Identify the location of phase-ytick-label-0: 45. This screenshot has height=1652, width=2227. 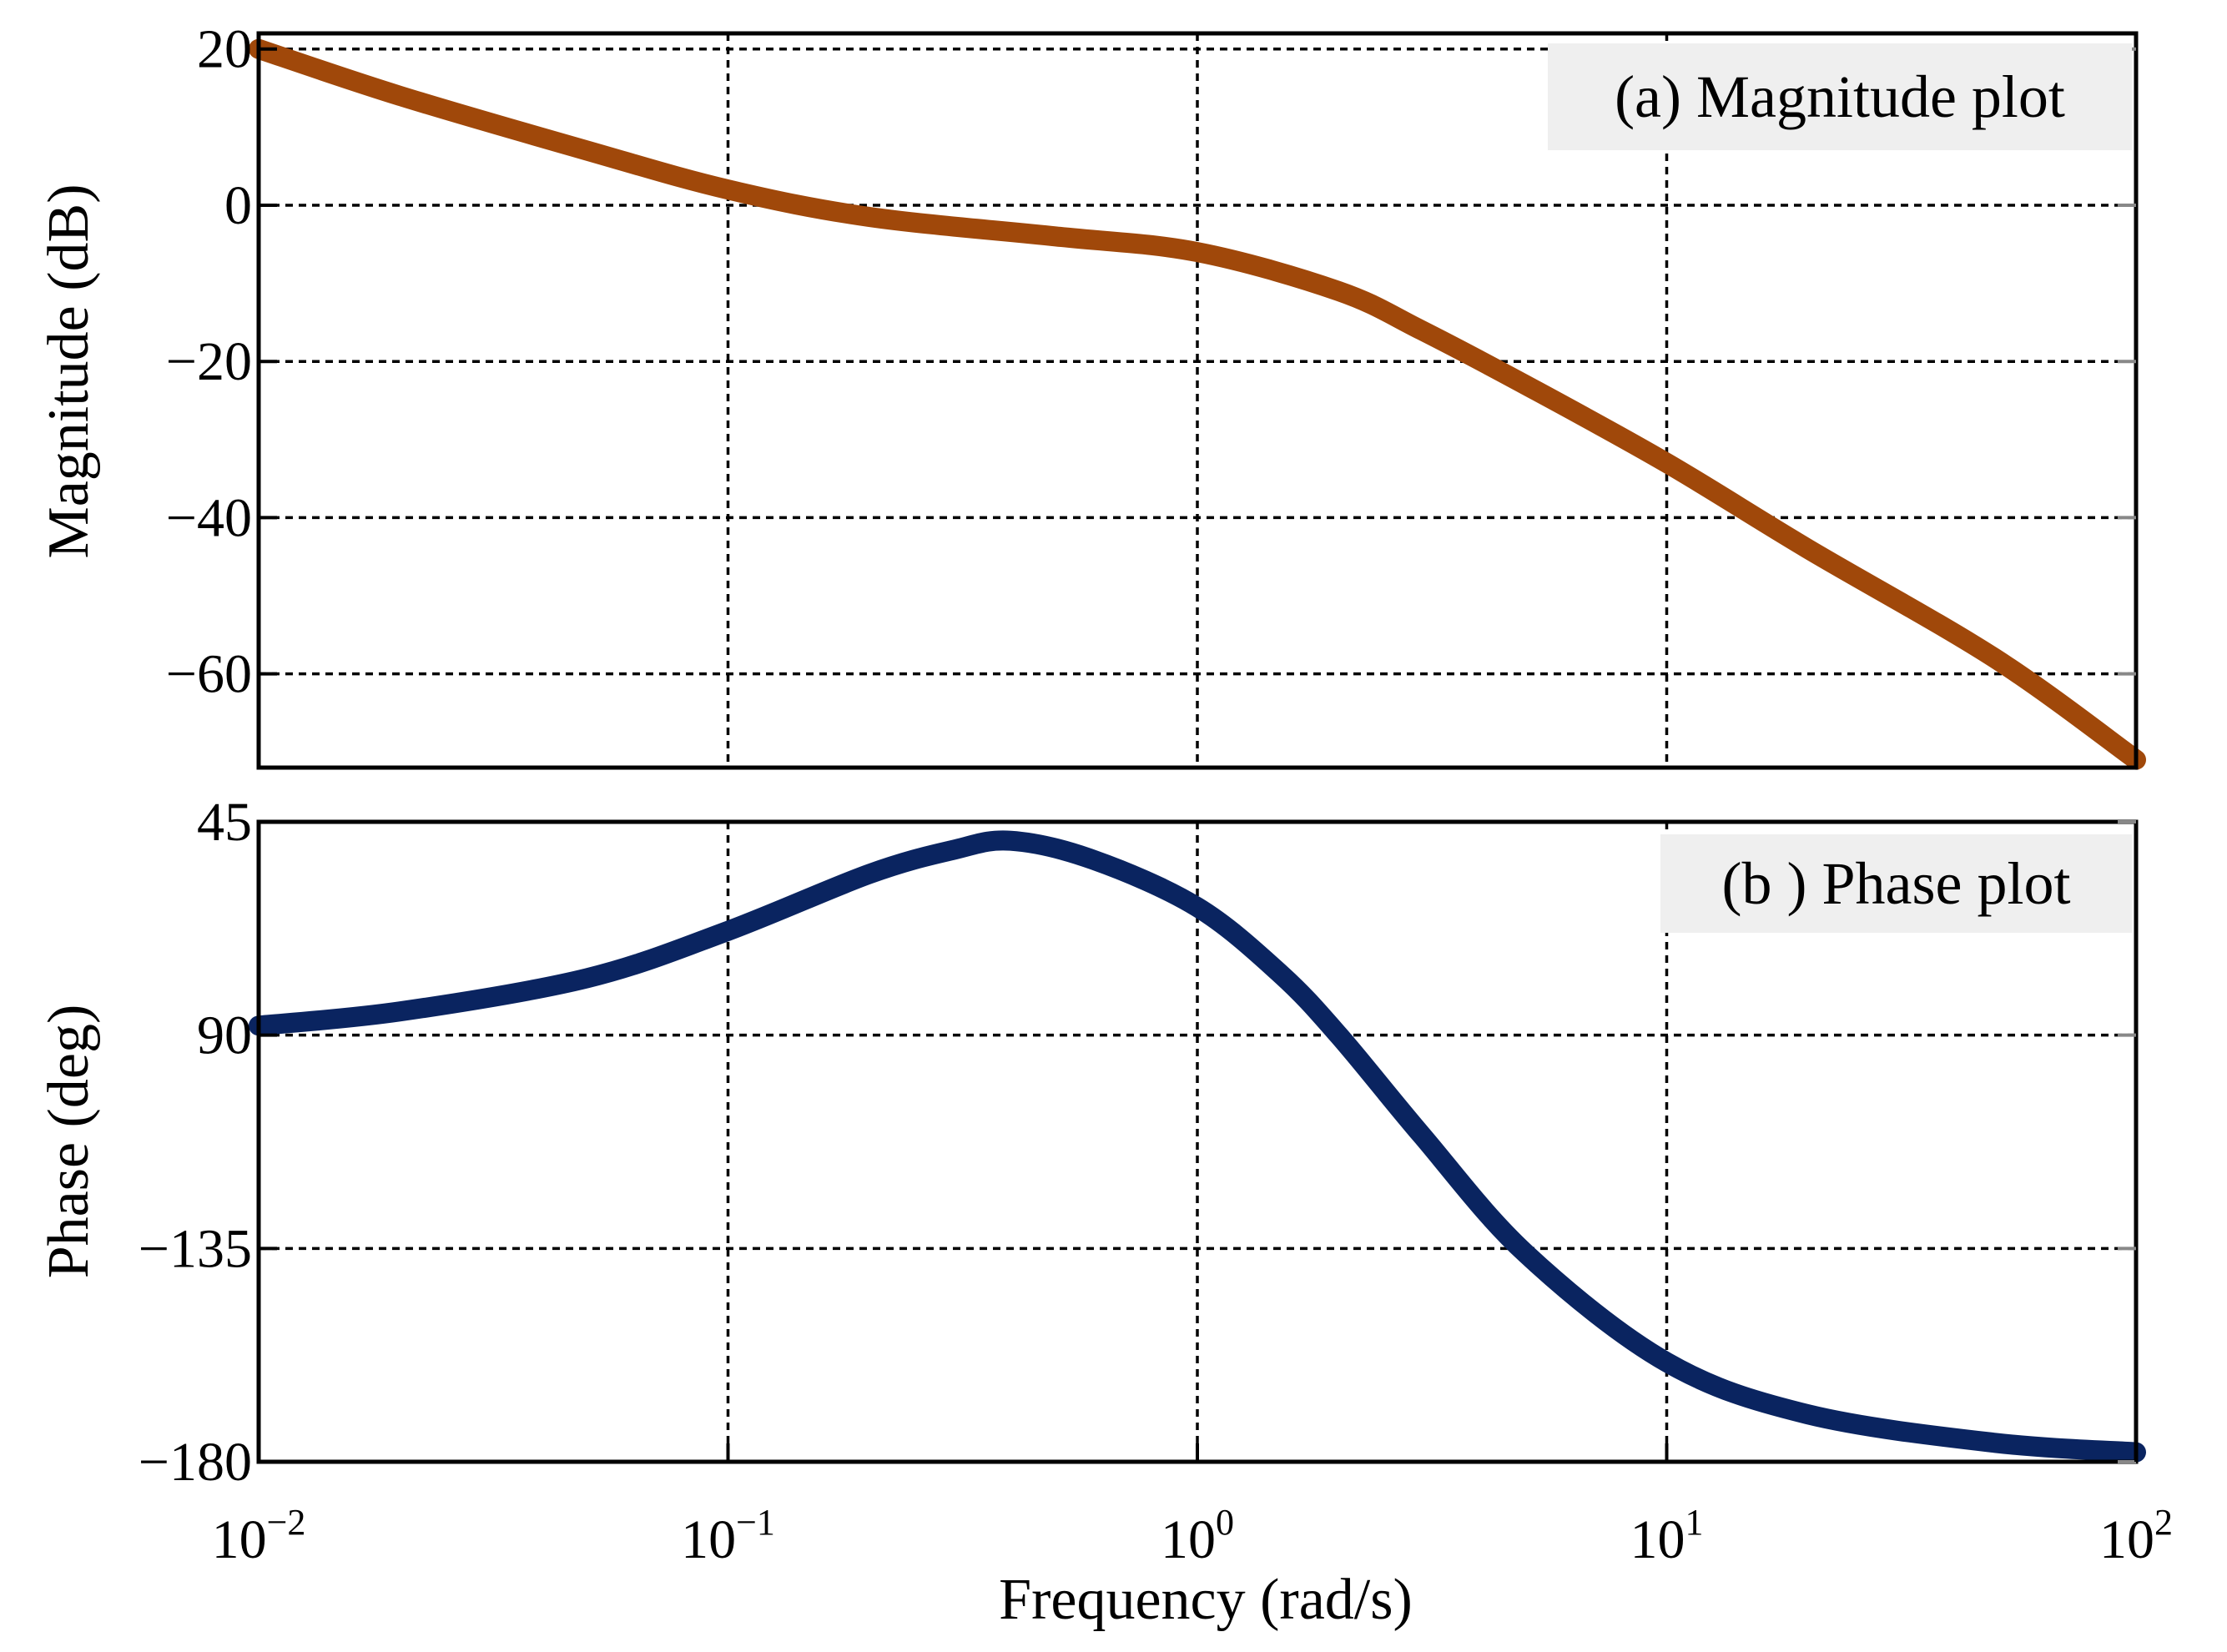
(224, 823).